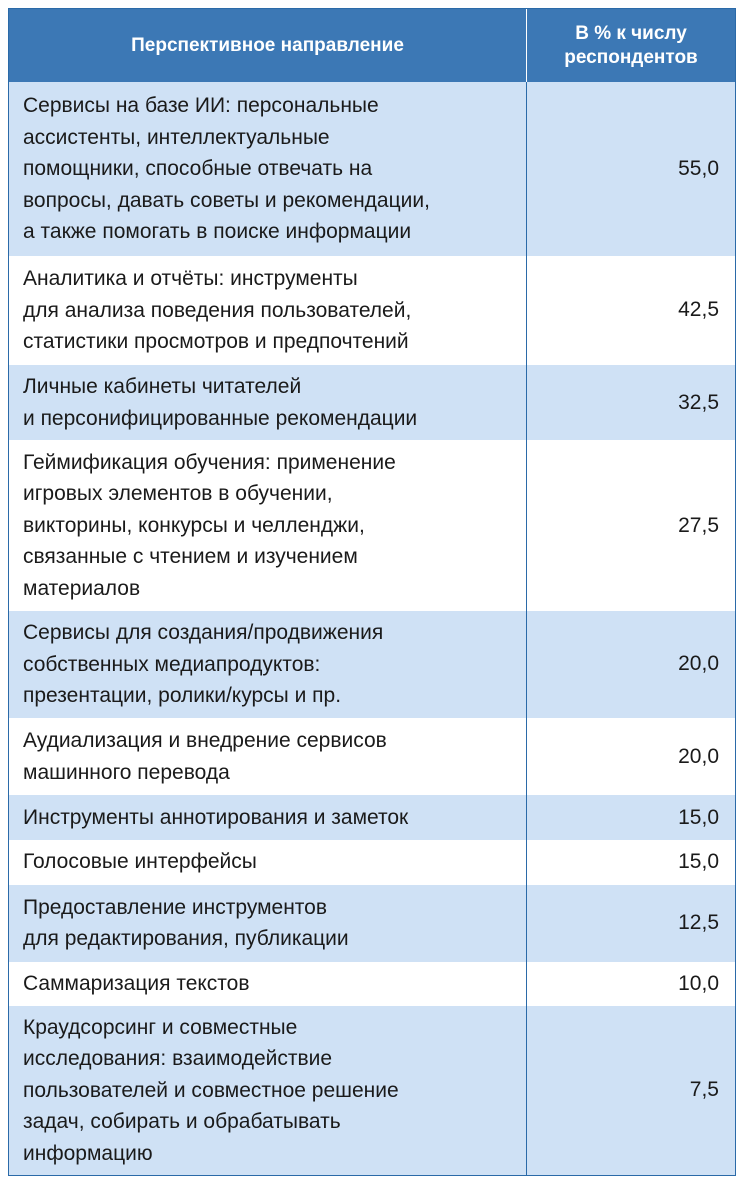  Describe the element at coordinates (268, 862) in the screenshot. I see `row-direction: Голосовые интерфейсы` at that location.